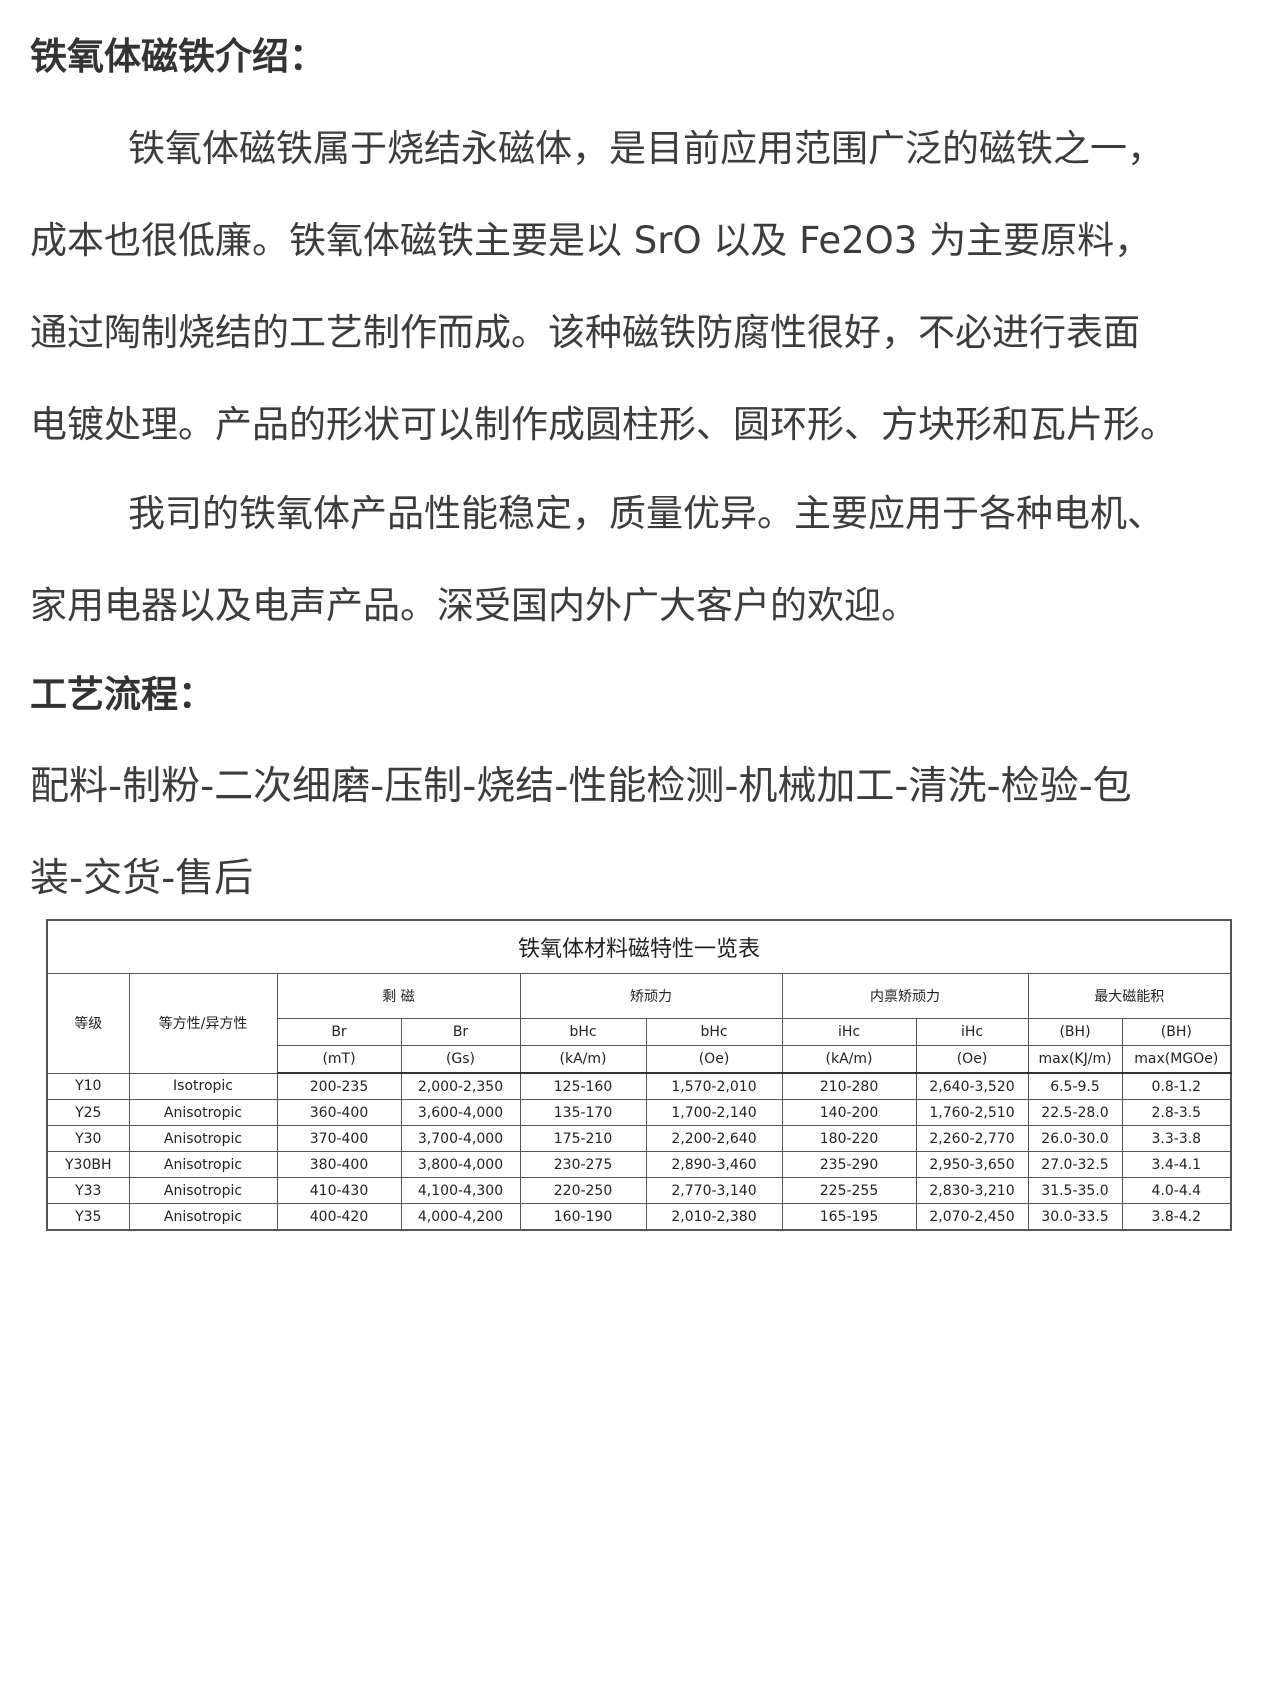 This screenshot has height=1690, width=1287. Describe the element at coordinates (474, 605) in the screenshot. I see `intro-line: 家用电器以及电声产品。深受国内外广大客户的欢迎。` at that location.